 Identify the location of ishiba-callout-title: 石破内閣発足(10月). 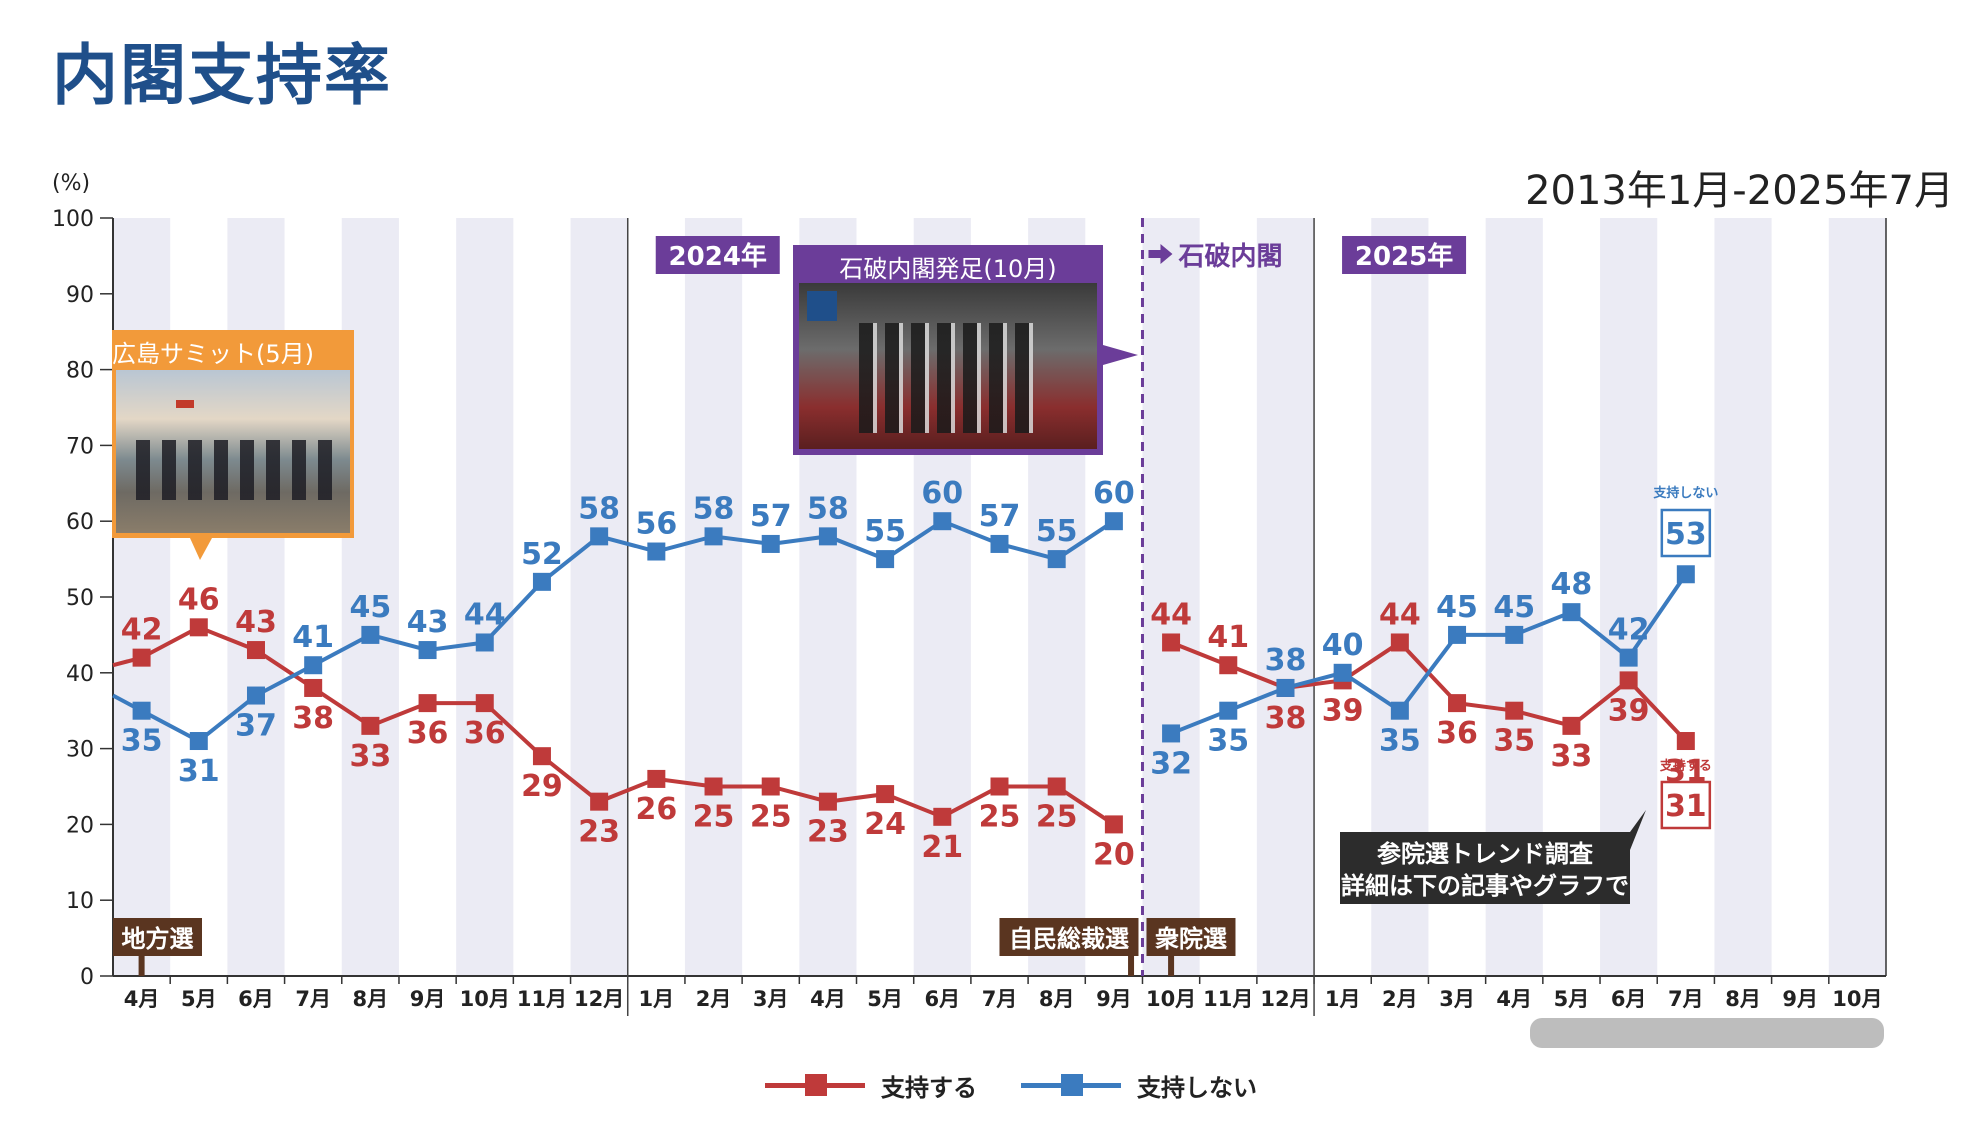
(948, 269).